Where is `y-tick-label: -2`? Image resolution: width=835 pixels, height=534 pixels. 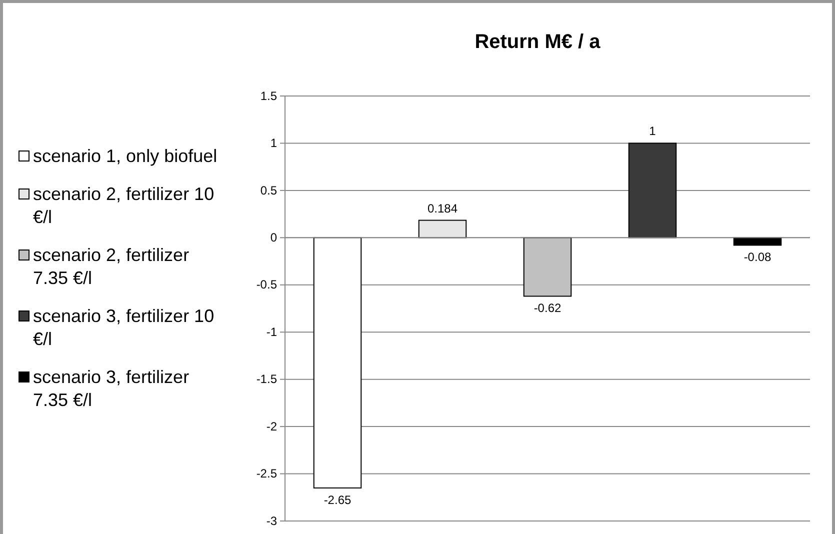 y-tick-label: -2 is located at coordinates (272, 426).